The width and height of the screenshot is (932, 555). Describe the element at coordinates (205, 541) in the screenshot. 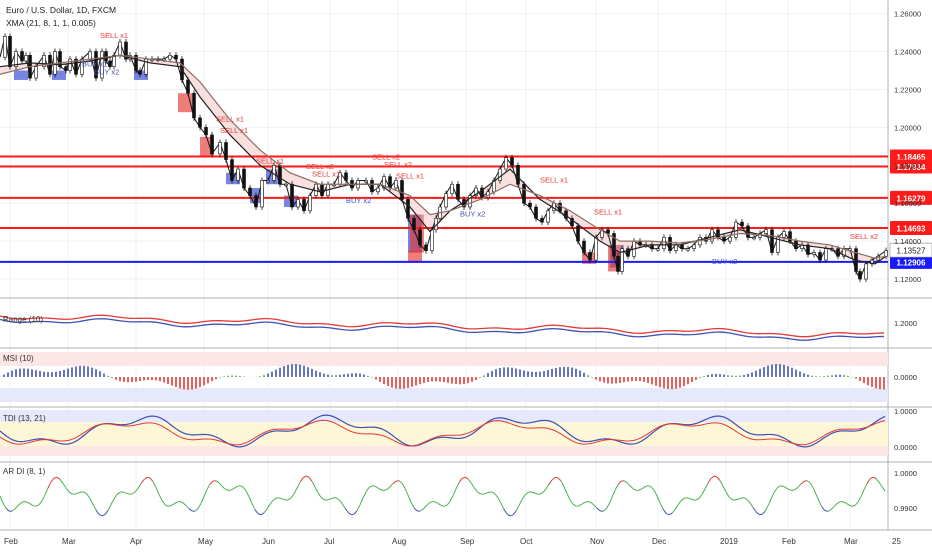

I see `x-tick-label: May` at that location.